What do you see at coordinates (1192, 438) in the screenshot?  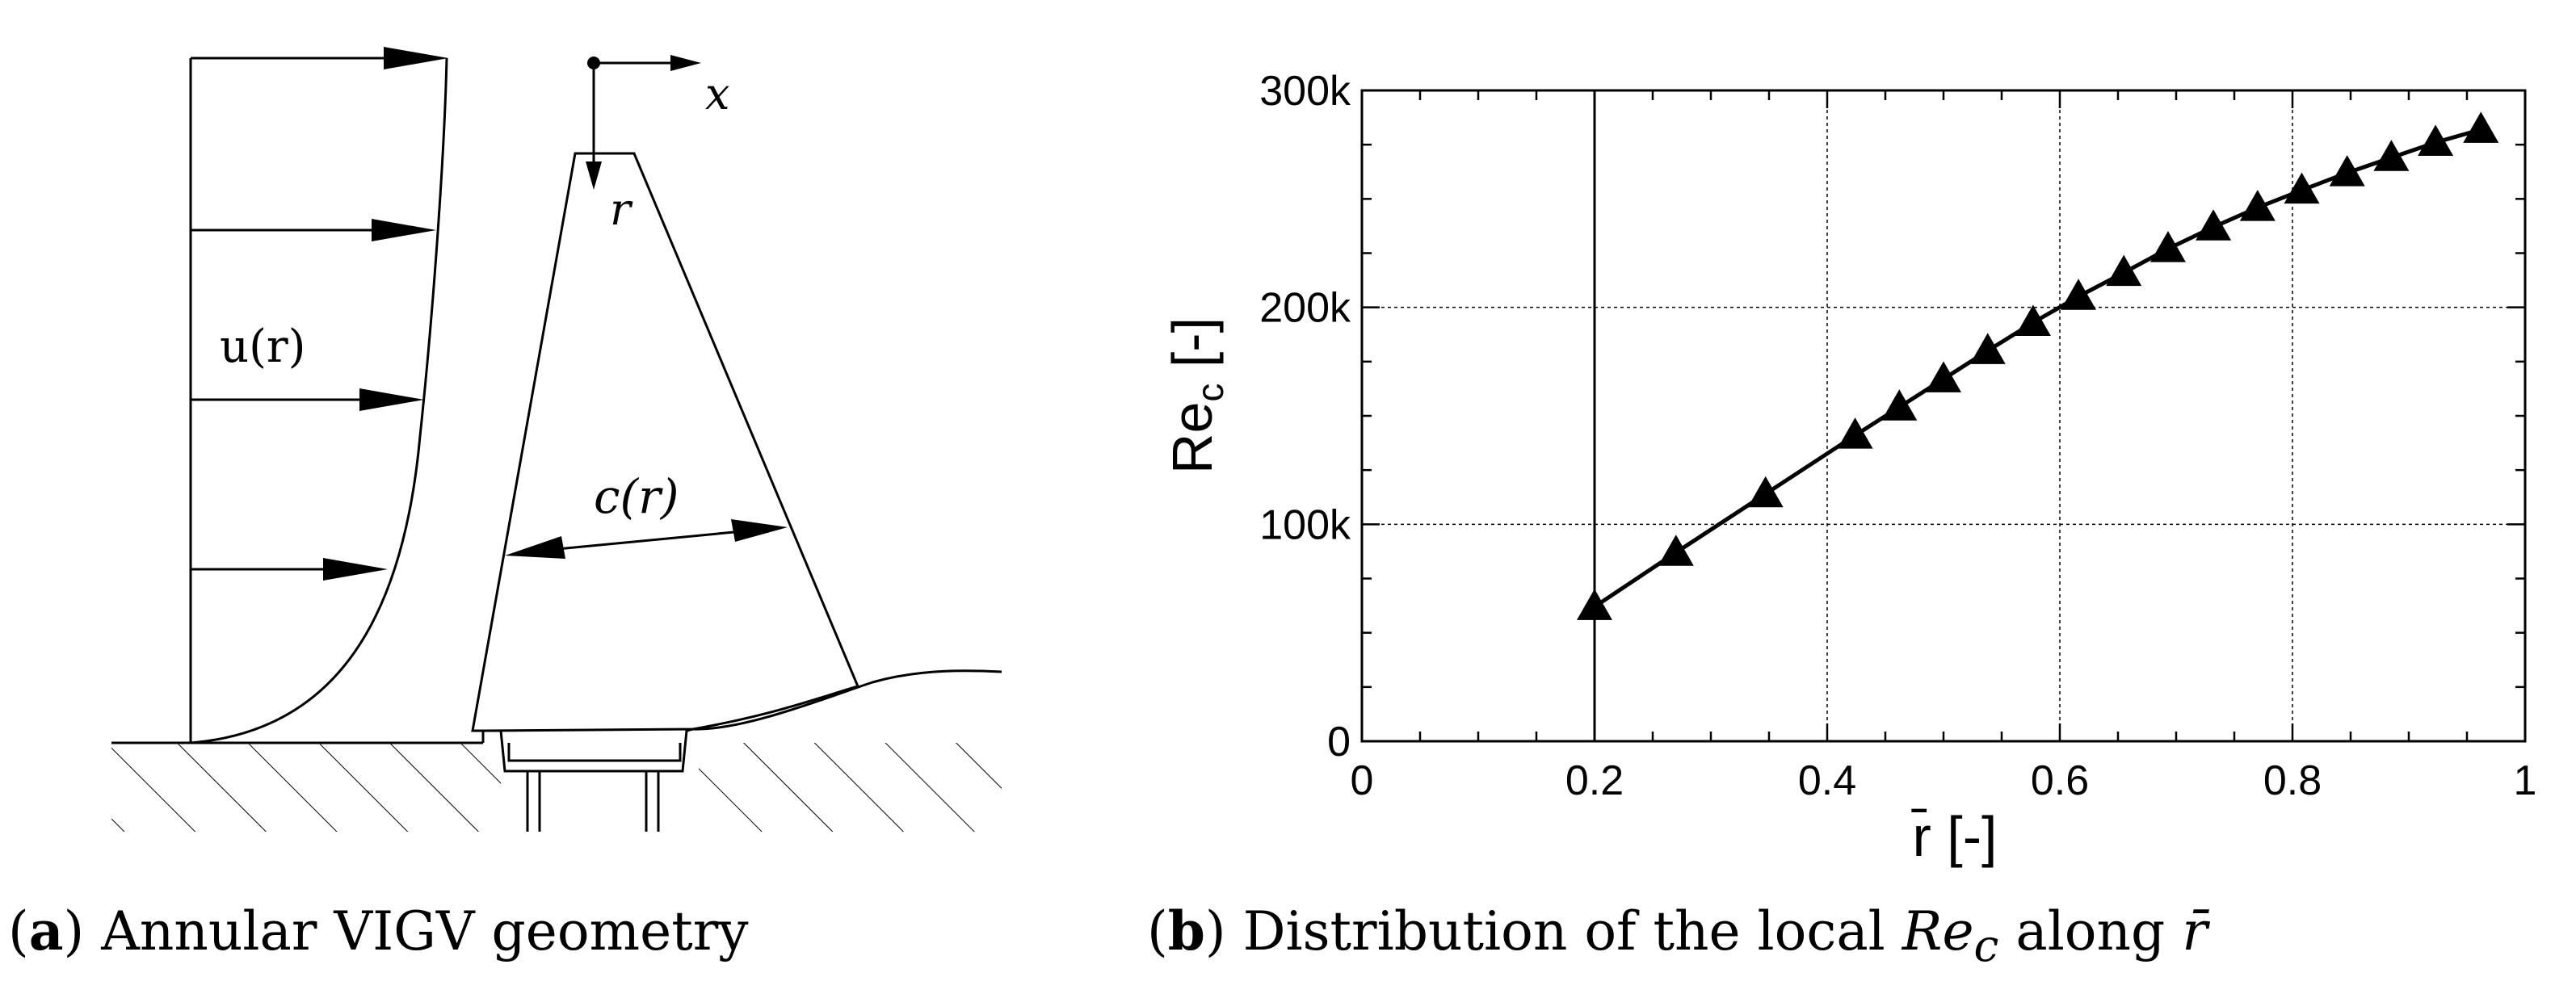 I see `y-axis-label-main: Re` at bounding box center [1192, 438].